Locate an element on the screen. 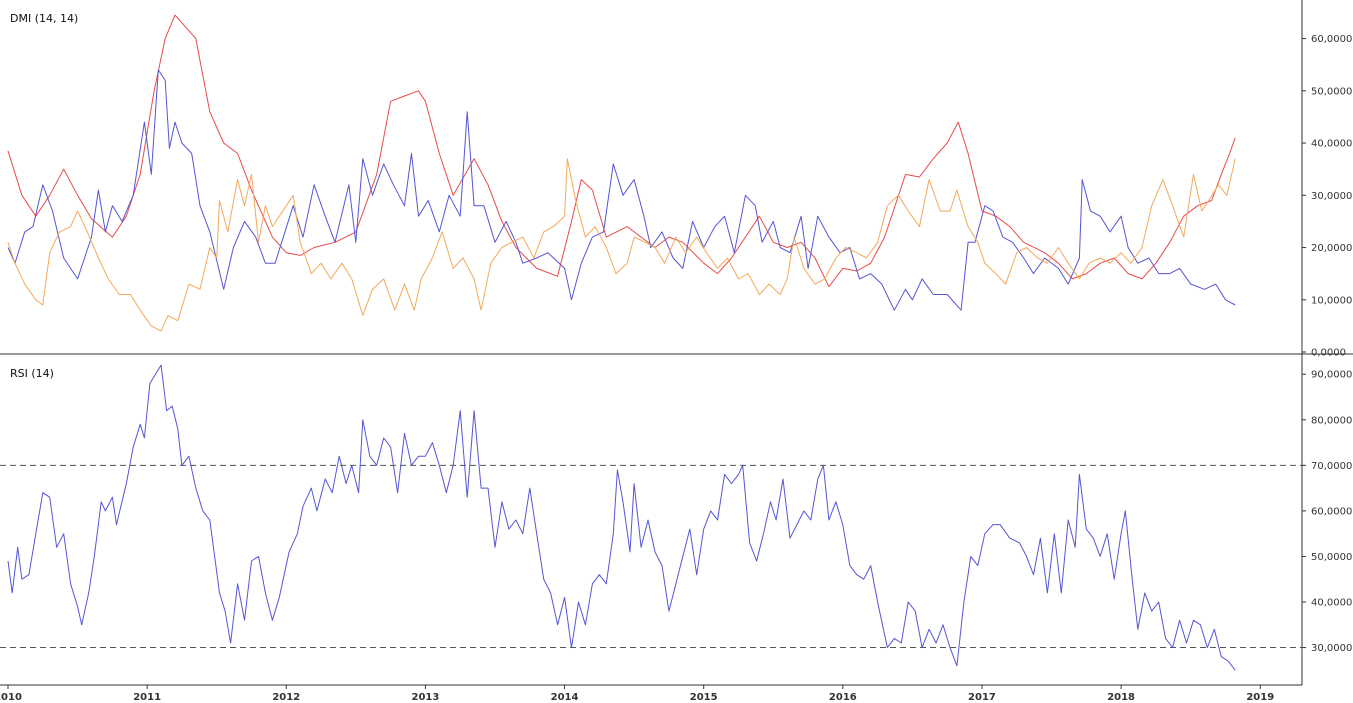 The image size is (1353, 703). x-tick-label: 2010 is located at coordinates (11, 697).